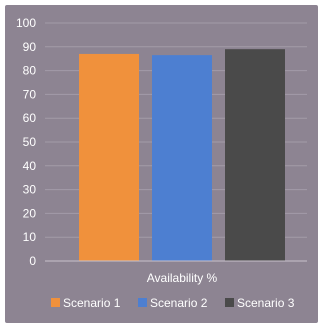 The image size is (322, 327). What do you see at coordinates (30, 190) in the screenshot?
I see `y-tick-label: 30` at bounding box center [30, 190].